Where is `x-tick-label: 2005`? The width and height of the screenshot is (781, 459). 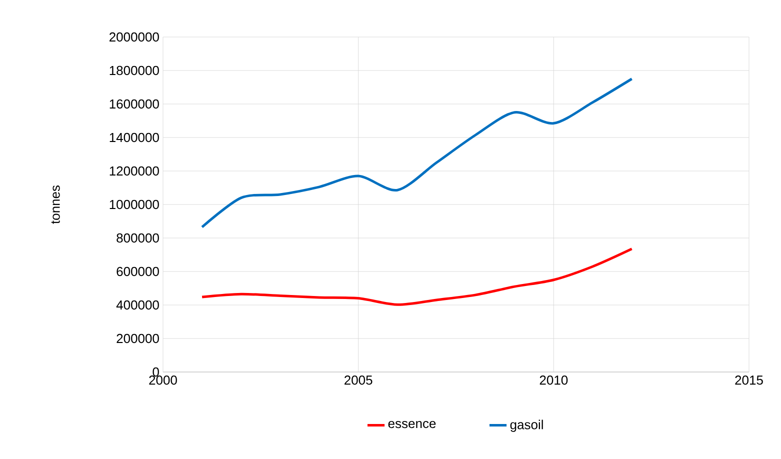
x-tick-label: 2005 is located at coordinates (358, 380).